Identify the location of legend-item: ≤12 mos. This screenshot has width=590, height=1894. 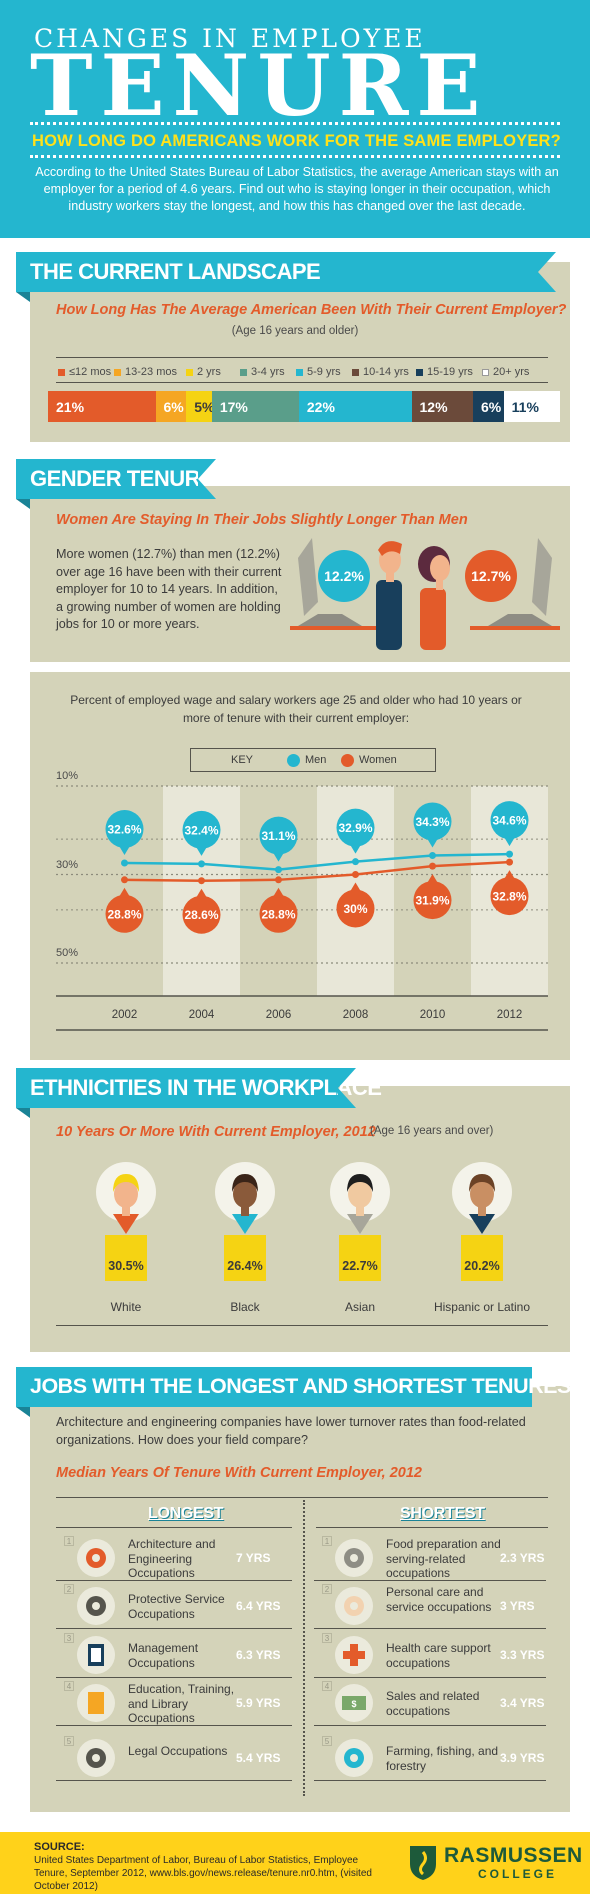
(84, 372).